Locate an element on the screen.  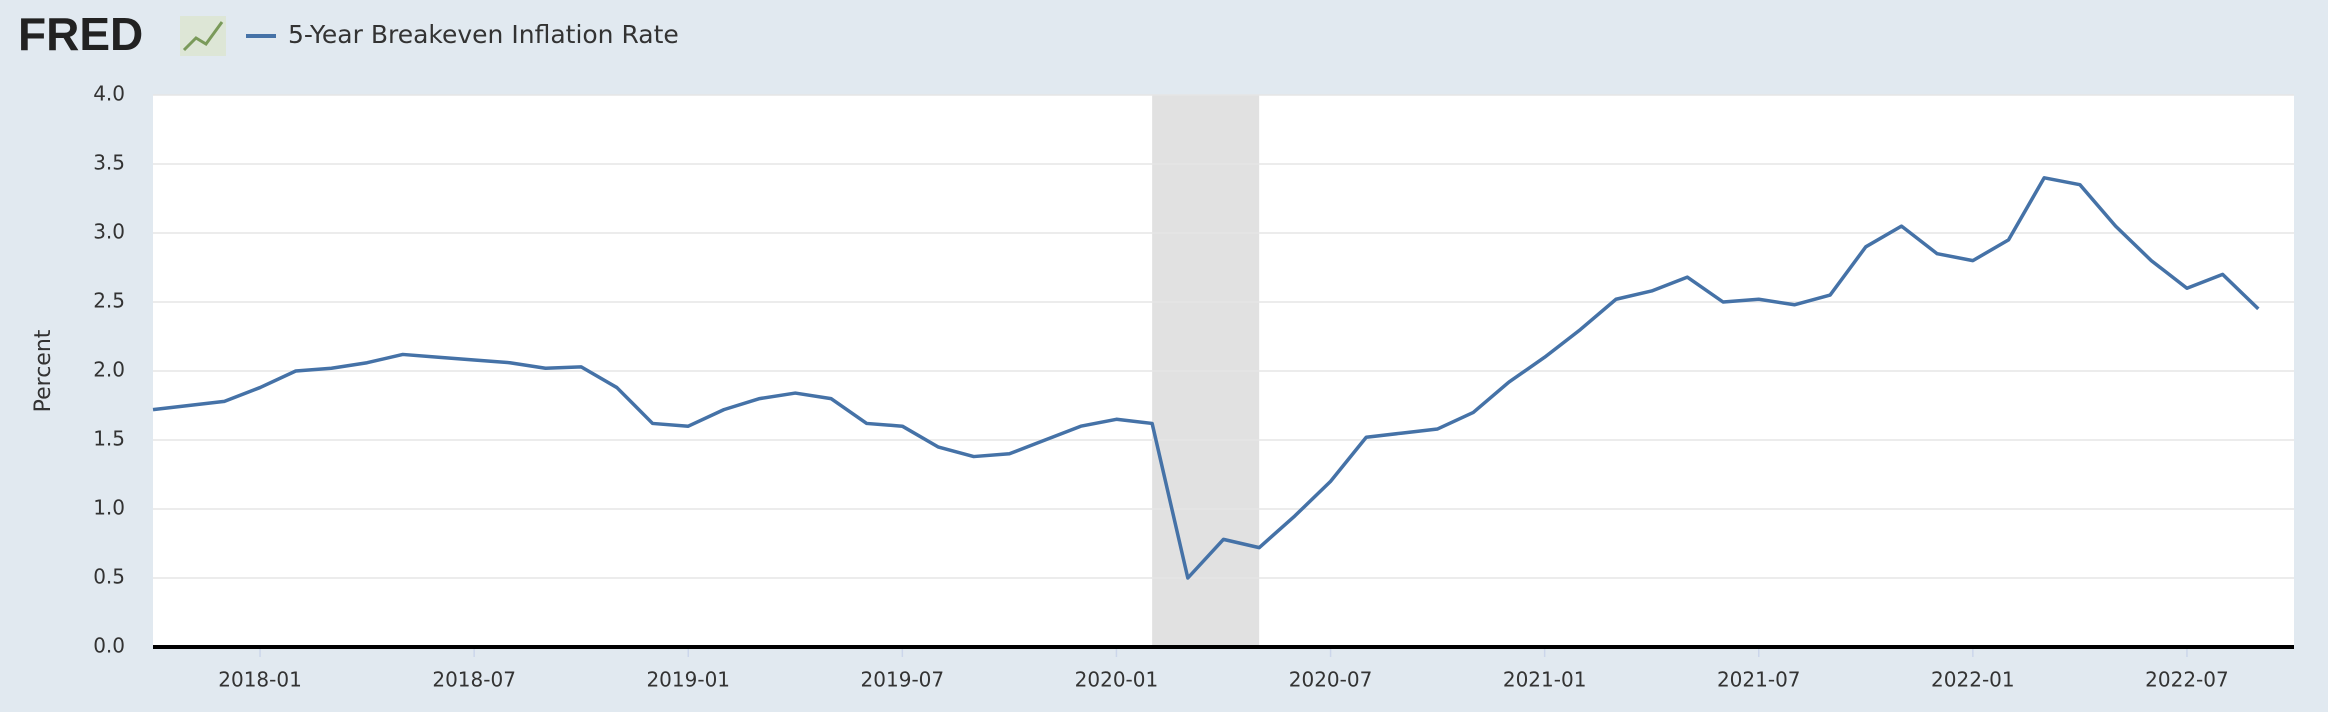
y-axis-label: Percent is located at coordinates (43, 370).